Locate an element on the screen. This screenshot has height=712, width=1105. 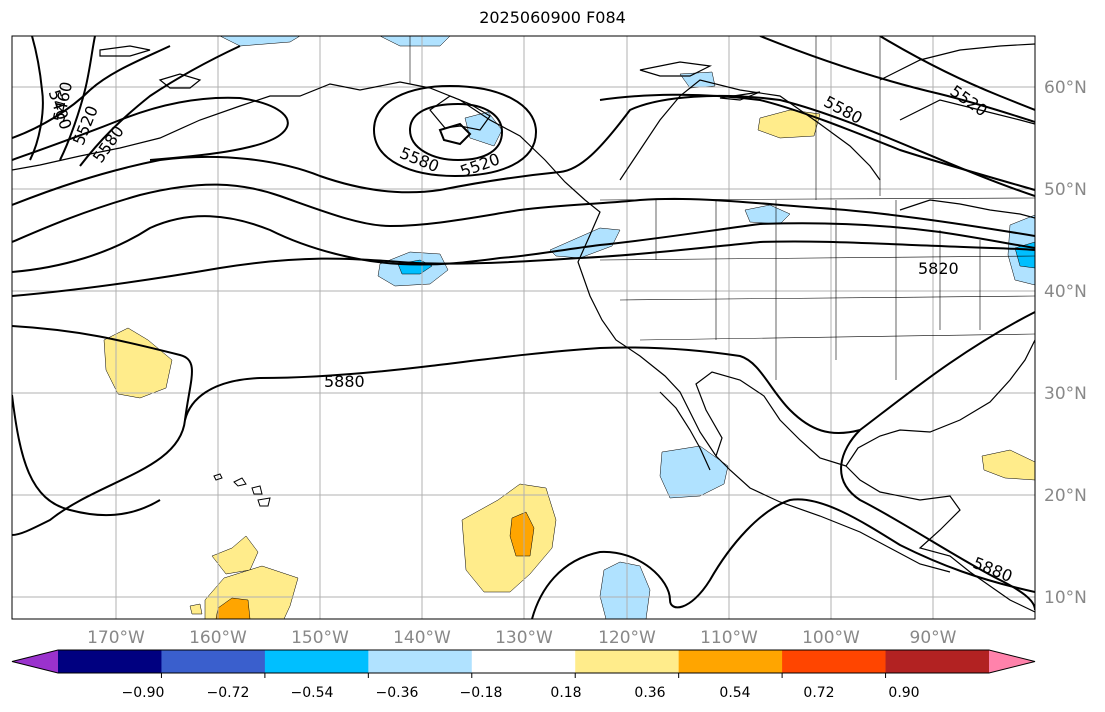
colorbar is located at coordinates (523, 663).